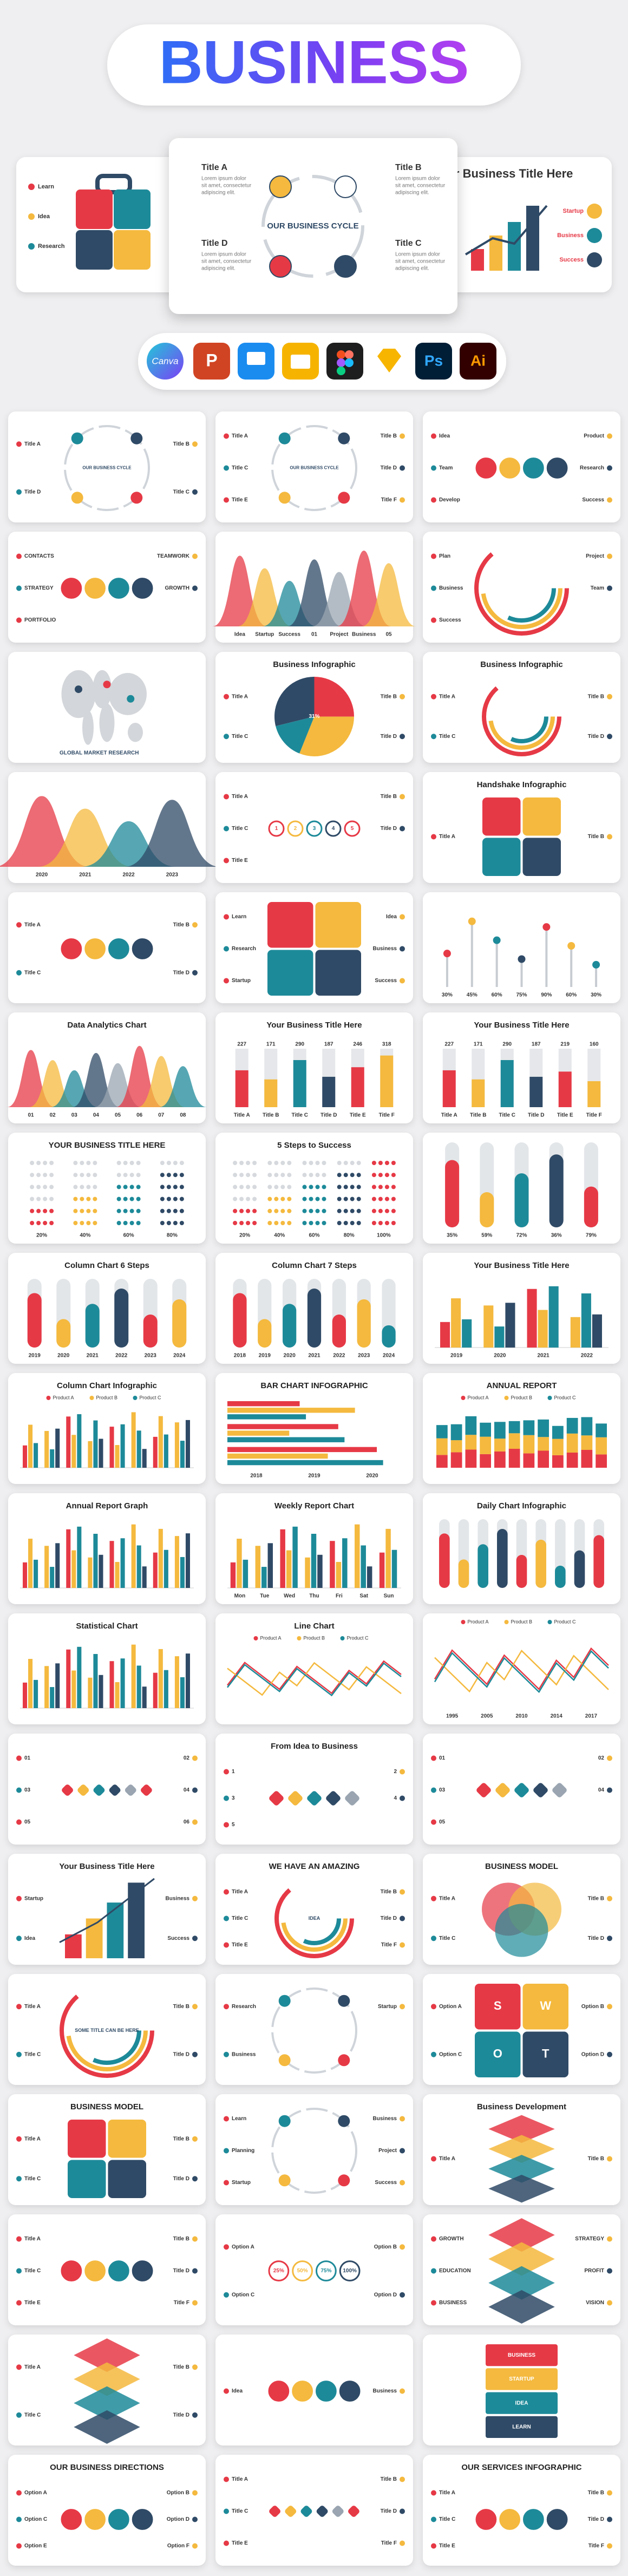 This screenshot has width=628, height=2576. I want to click on slide-label: Research, so click(244, 2007).